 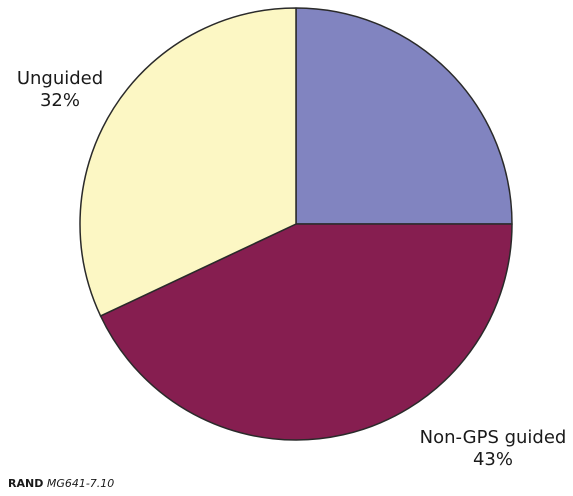 I want to click on source-note: RAND MG641-7.10, so click(x=61, y=483).